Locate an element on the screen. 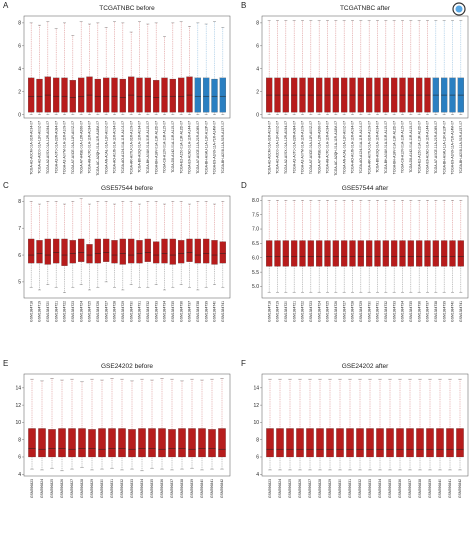  x-tick-label: GSM1384719 is located at coordinates (40, 311).